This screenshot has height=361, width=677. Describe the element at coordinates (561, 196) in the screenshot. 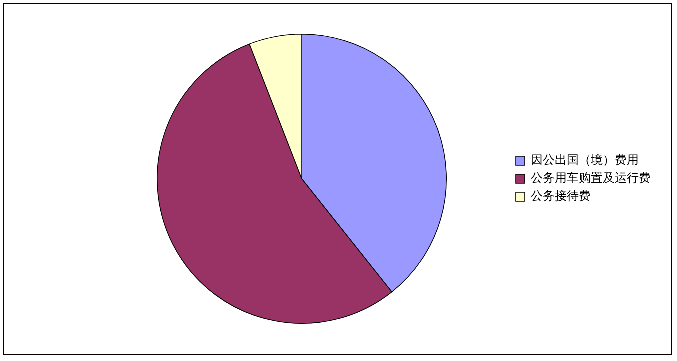

I see `legend-label: 公务接待费` at that location.